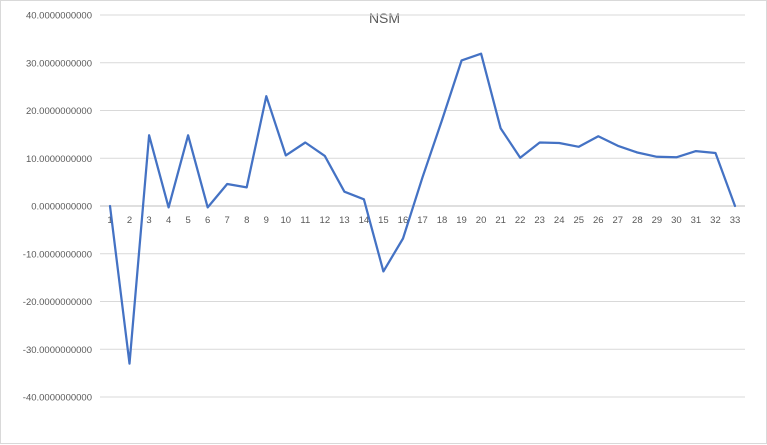 The height and width of the screenshot is (445, 767). Describe the element at coordinates (59, 63) in the screenshot. I see `y-tick-label: 30.0000000000` at that location.